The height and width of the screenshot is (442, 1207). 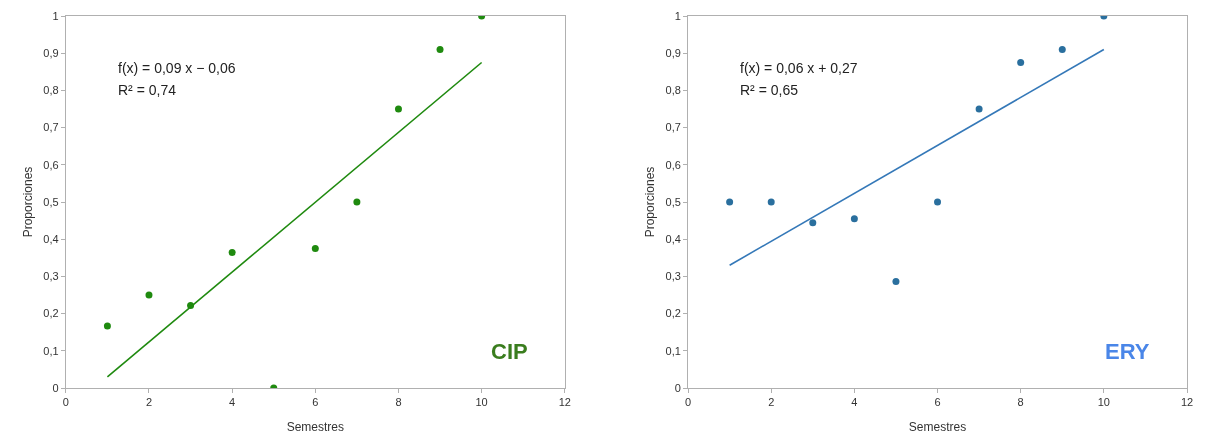 I want to click on annotation: ERY, so click(x=1127, y=351).